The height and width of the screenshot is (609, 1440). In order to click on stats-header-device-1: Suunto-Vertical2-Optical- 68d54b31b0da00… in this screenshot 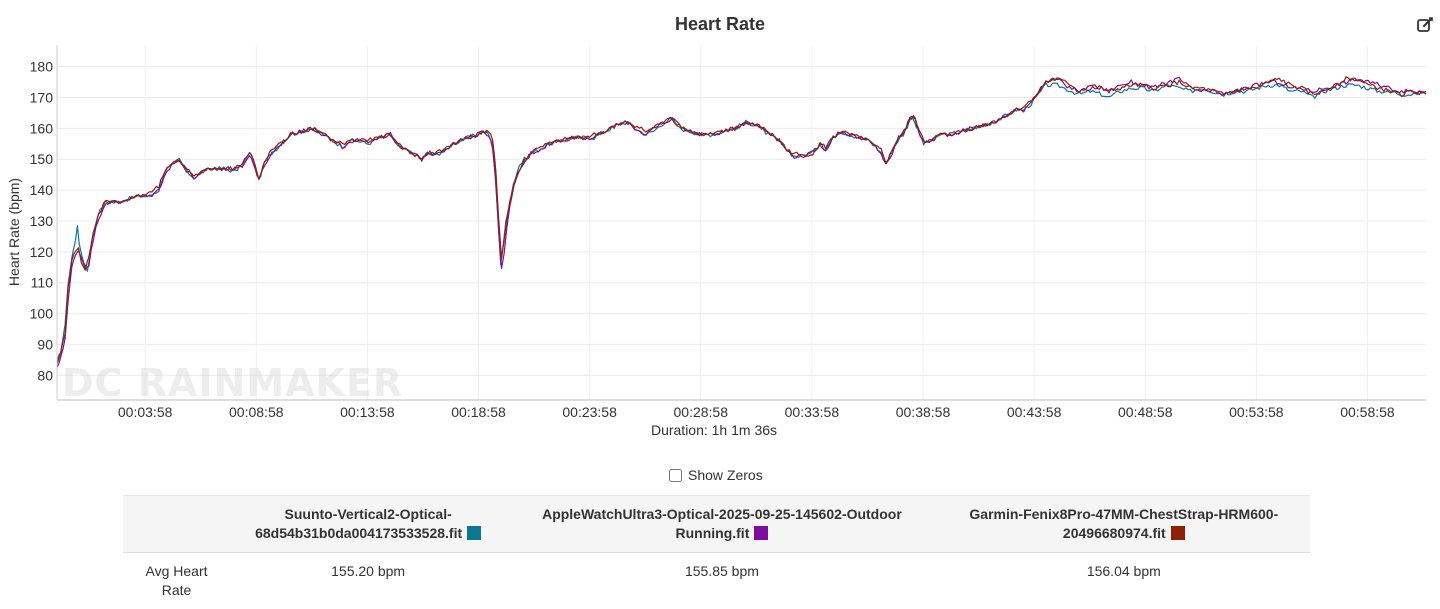, I will do `click(368, 524)`.